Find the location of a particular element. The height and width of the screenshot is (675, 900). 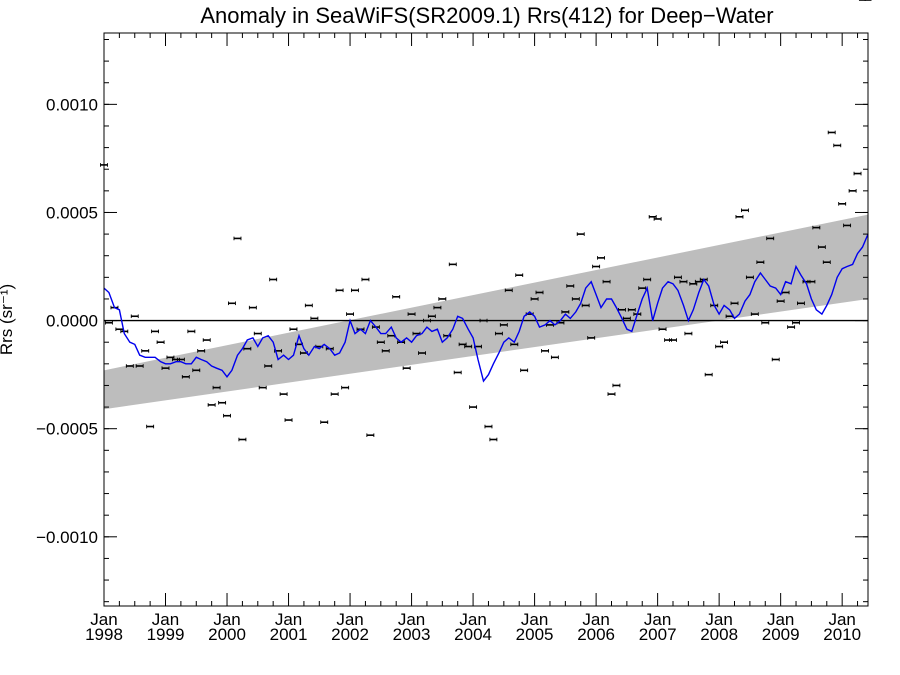

y-tick-label: −0.0005 is located at coordinates (67, 429).